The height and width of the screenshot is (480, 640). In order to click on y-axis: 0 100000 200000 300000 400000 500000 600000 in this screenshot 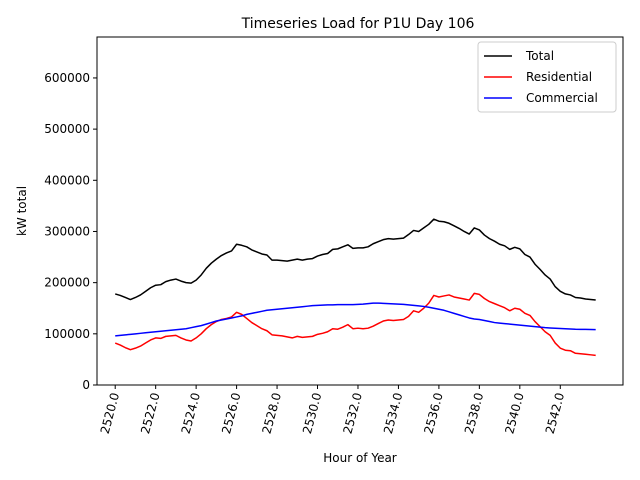, I will do `click(70, 231)`.